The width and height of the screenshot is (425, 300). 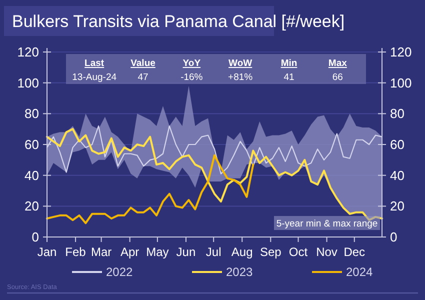 I want to click on y-tick-label: 40, so click(x=31, y=175).